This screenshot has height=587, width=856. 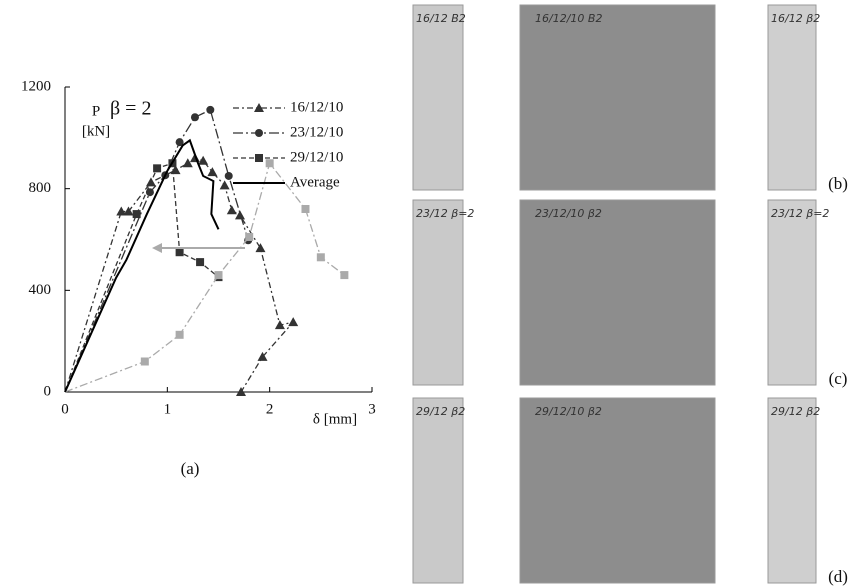 I want to click on x-tick-label: 2, so click(x=270, y=409).